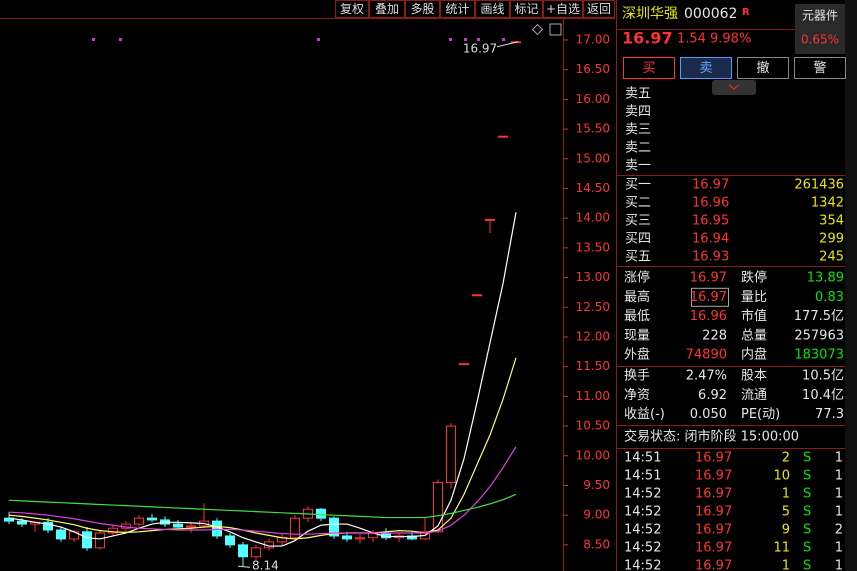  Describe the element at coordinates (593, 307) in the screenshot. I see `y-tick-label: 12.50` at that location.